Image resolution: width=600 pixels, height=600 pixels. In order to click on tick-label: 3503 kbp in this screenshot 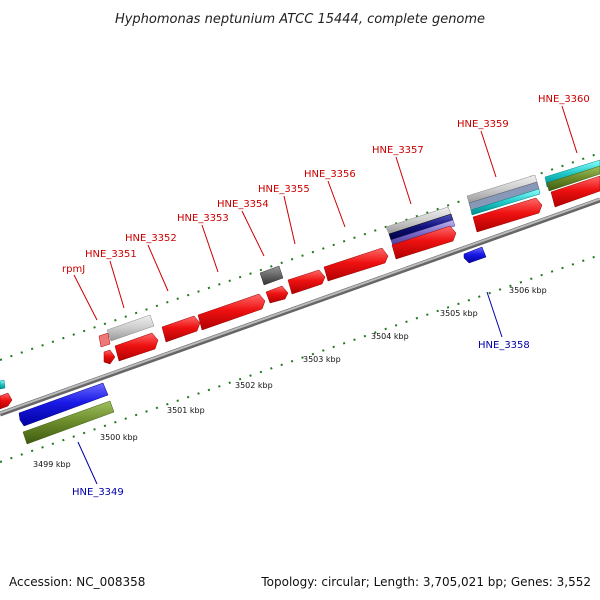, I will do `click(322, 359)`.